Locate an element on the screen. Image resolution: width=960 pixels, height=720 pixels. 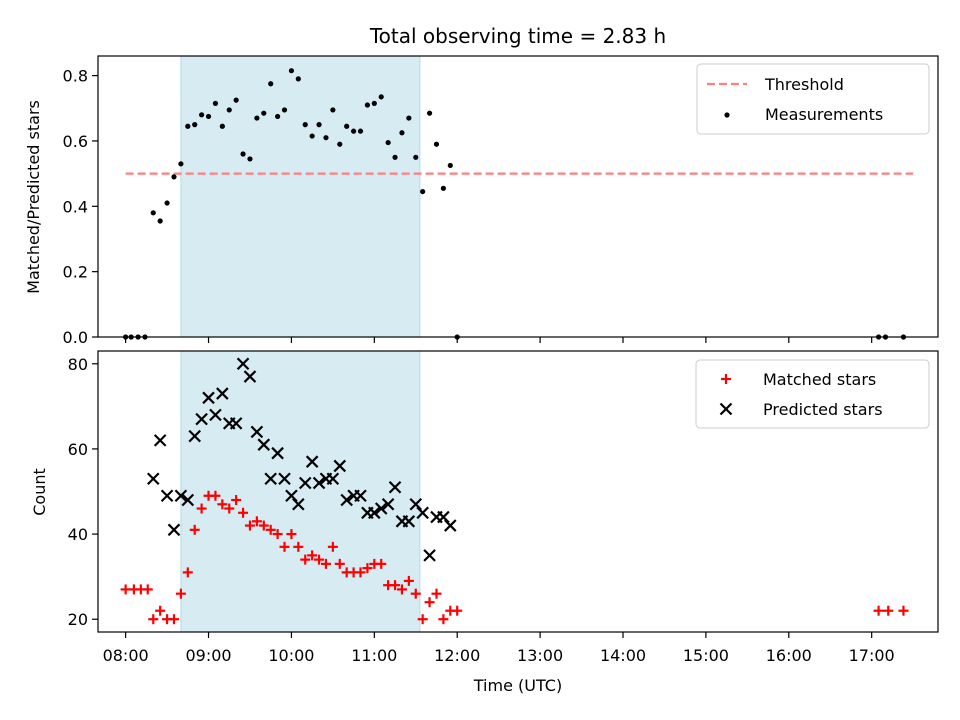
predicted-legend-swatch is located at coordinates (726, 409).